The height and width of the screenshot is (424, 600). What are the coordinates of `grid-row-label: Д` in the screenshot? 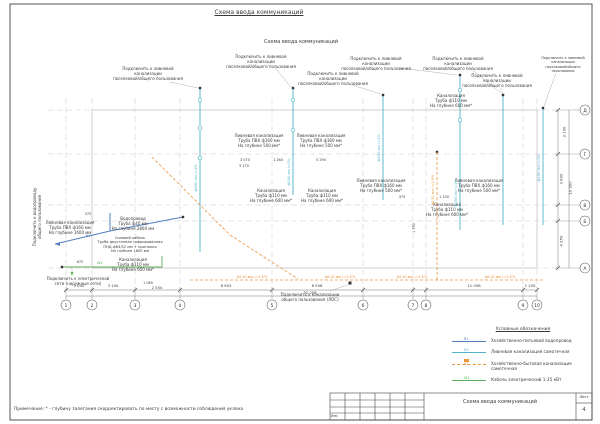 It's located at (585, 111).